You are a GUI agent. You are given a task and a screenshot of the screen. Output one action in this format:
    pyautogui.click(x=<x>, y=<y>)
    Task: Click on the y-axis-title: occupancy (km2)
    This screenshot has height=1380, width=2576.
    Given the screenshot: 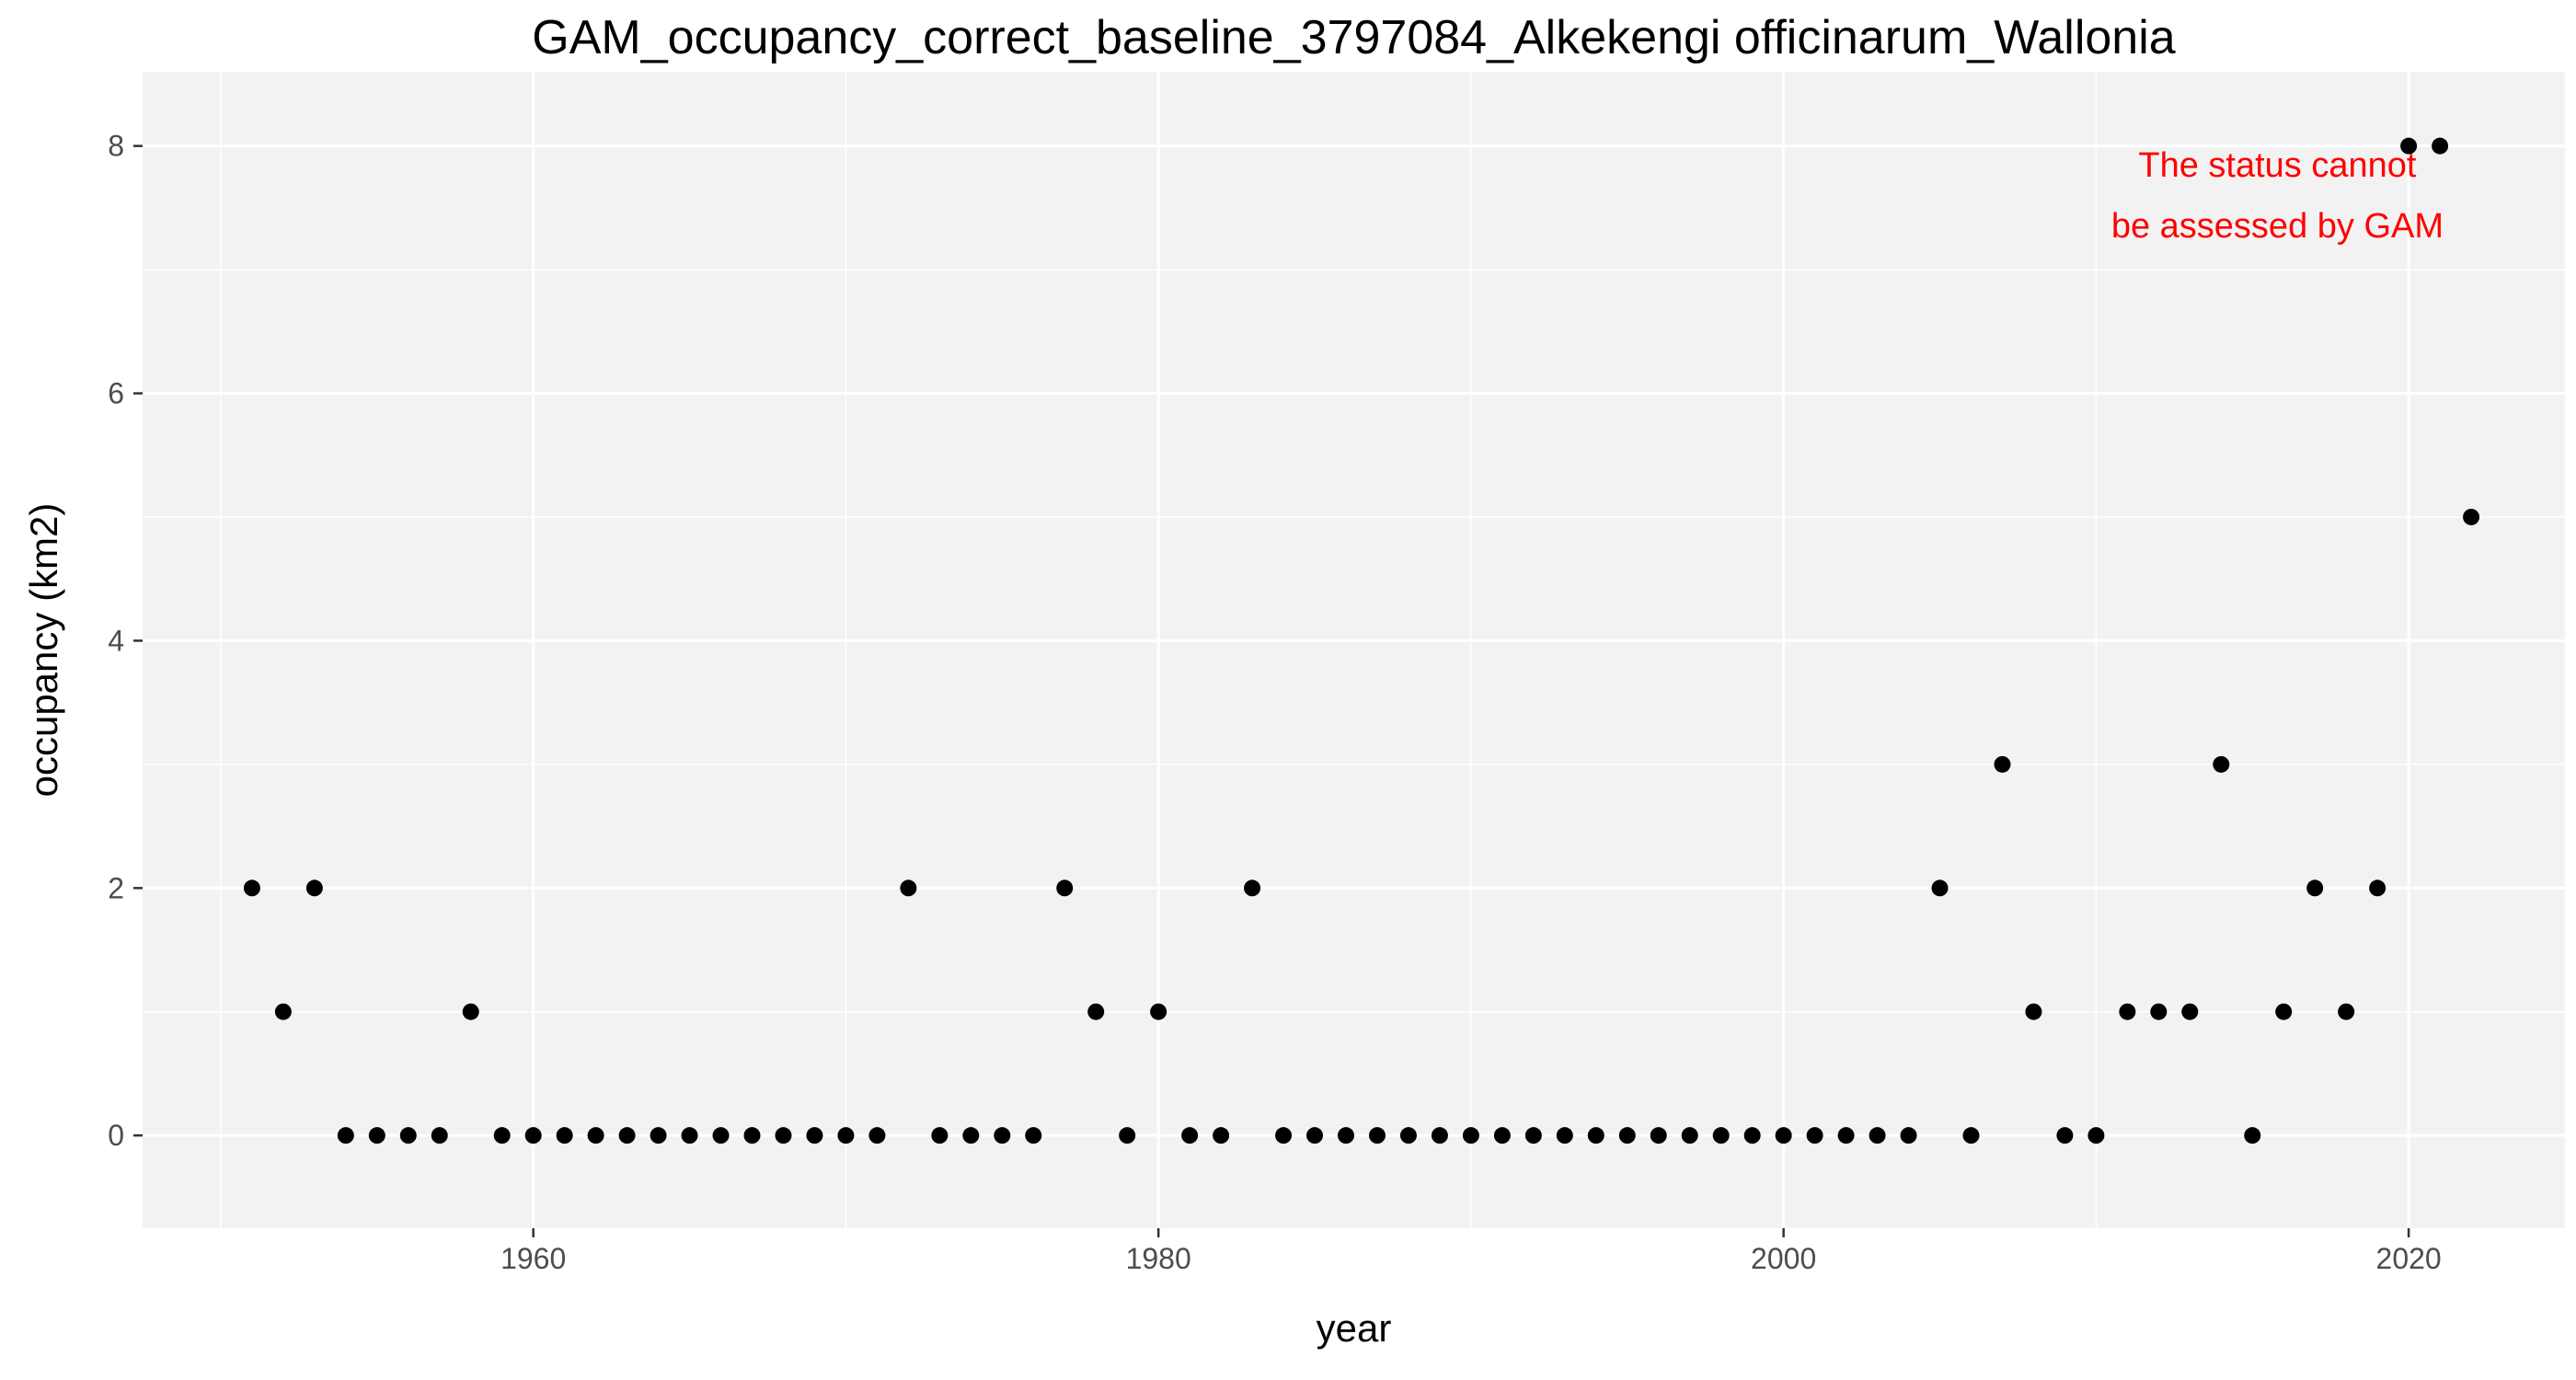 What is the action you would take?
    pyautogui.click(x=43, y=650)
    